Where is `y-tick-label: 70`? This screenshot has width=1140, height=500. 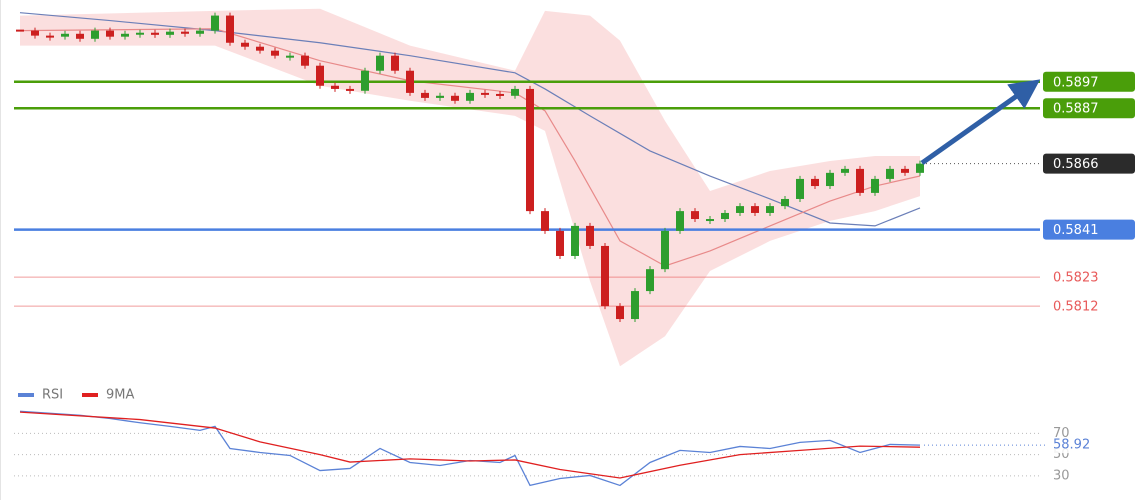 y-tick-label: 70 is located at coordinates (1061, 433).